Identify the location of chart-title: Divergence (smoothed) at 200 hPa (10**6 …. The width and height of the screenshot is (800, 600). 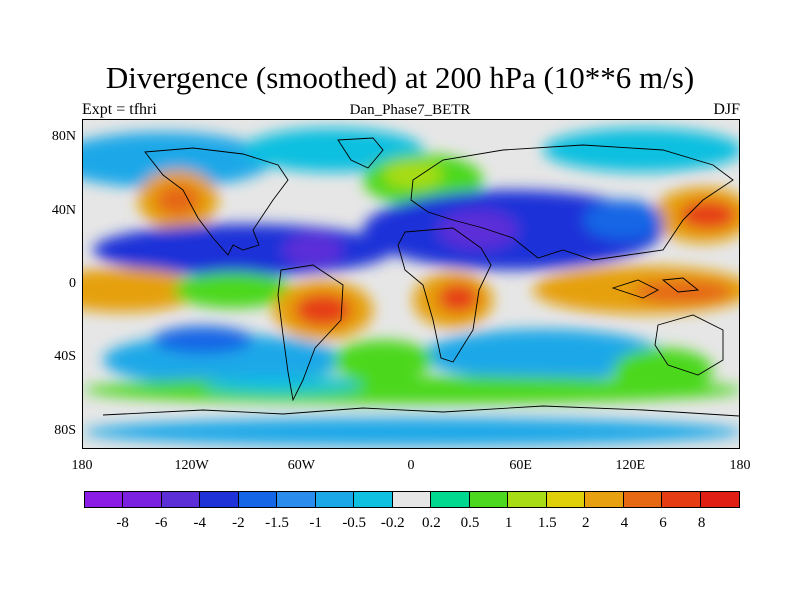
(400, 77).